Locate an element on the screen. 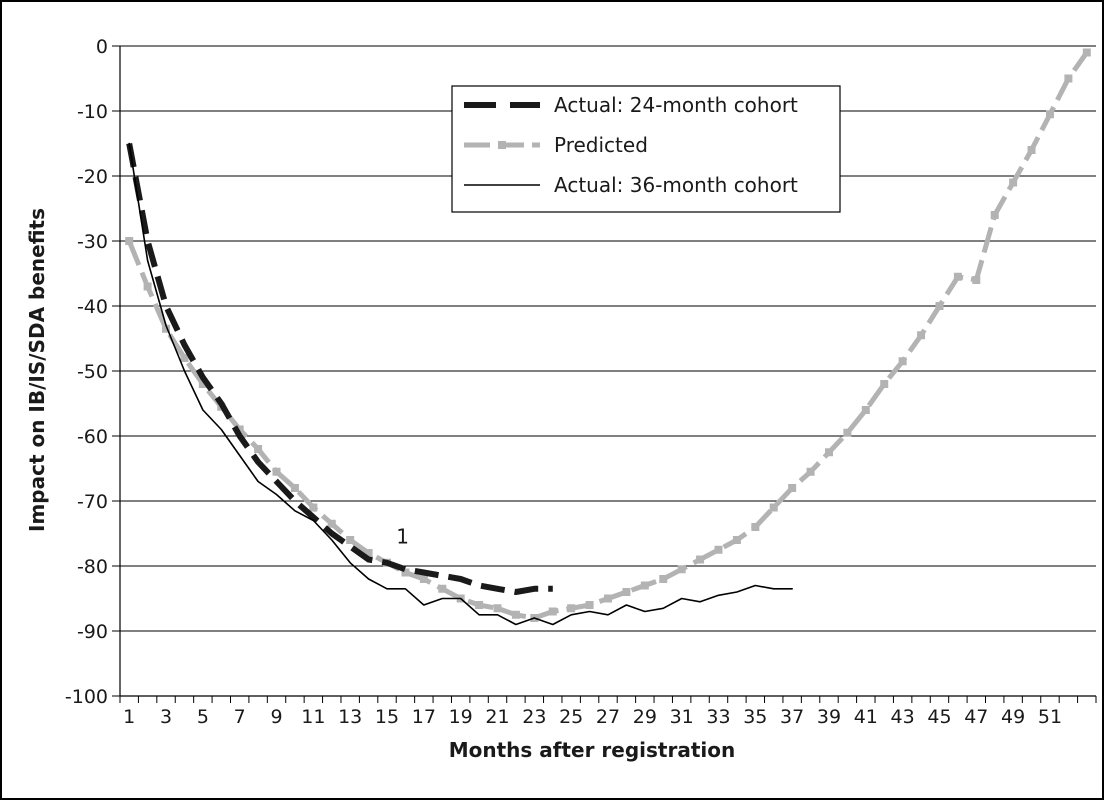 Image resolution: width=1104 pixels, height=800 pixels. x-tick-label: 47 is located at coordinates (976, 717).